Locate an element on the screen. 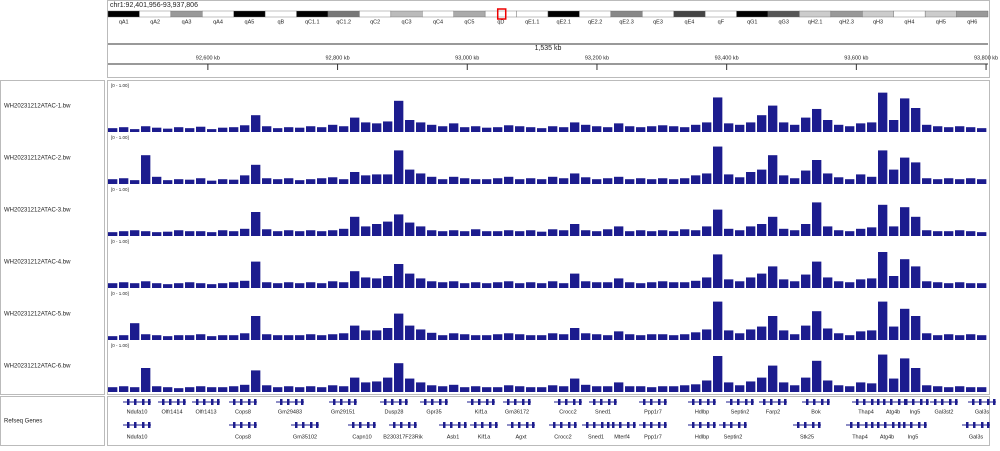 This screenshot has height=451, width=1000. band-label: qE4 is located at coordinates (690, 22).